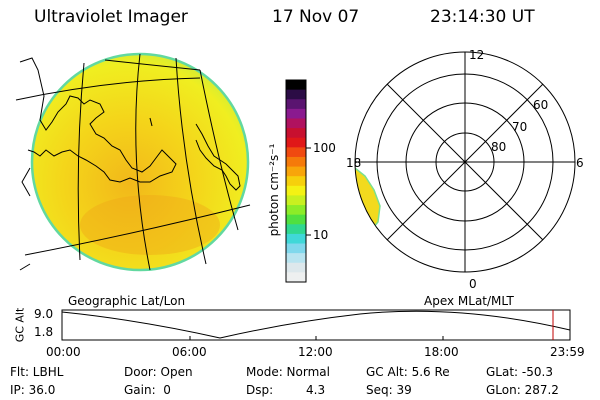 This screenshot has height=400, width=600. Describe the element at coordinates (189, 352) in the screenshot. I see `orbit-x-tick-0600: 06:00` at that location.